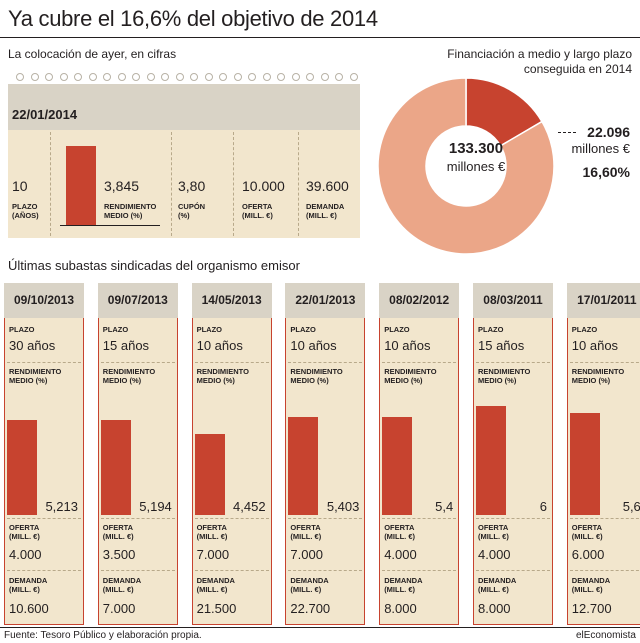 The height and width of the screenshot is (643, 640). Describe the element at coordinates (591, 608) in the screenshot. I see `demanda-value: 12.700` at that location.